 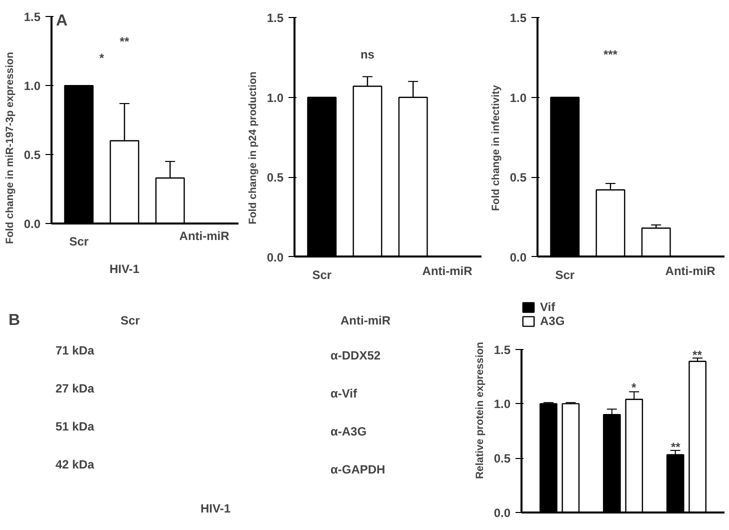 What do you see at coordinates (75, 465) in the screenshot?
I see `text: 42 kDa` at bounding box center [75, 465].